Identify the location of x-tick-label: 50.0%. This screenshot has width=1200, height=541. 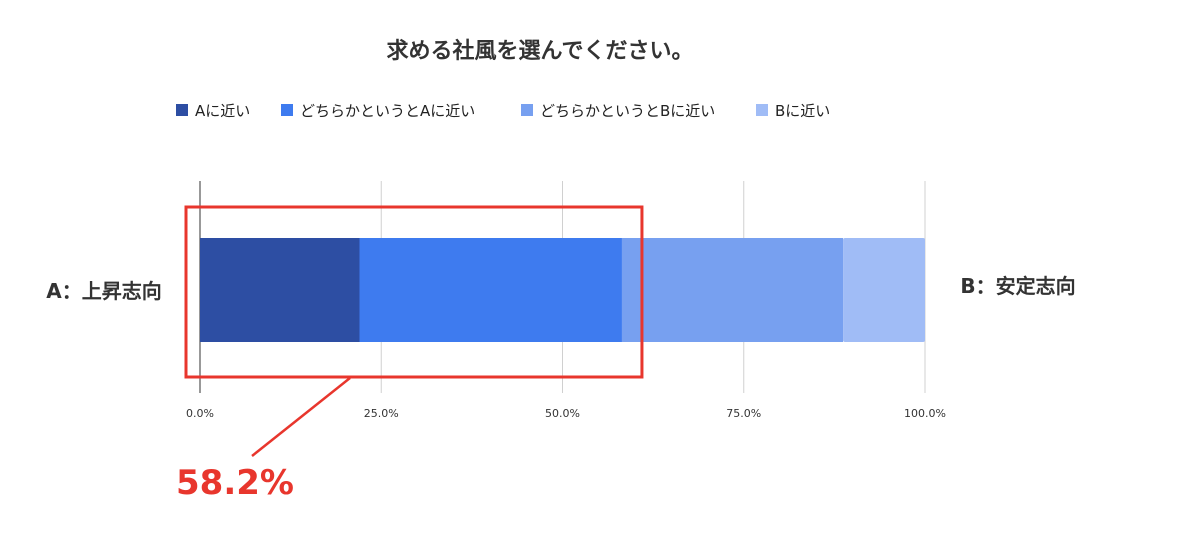
(562, 413).